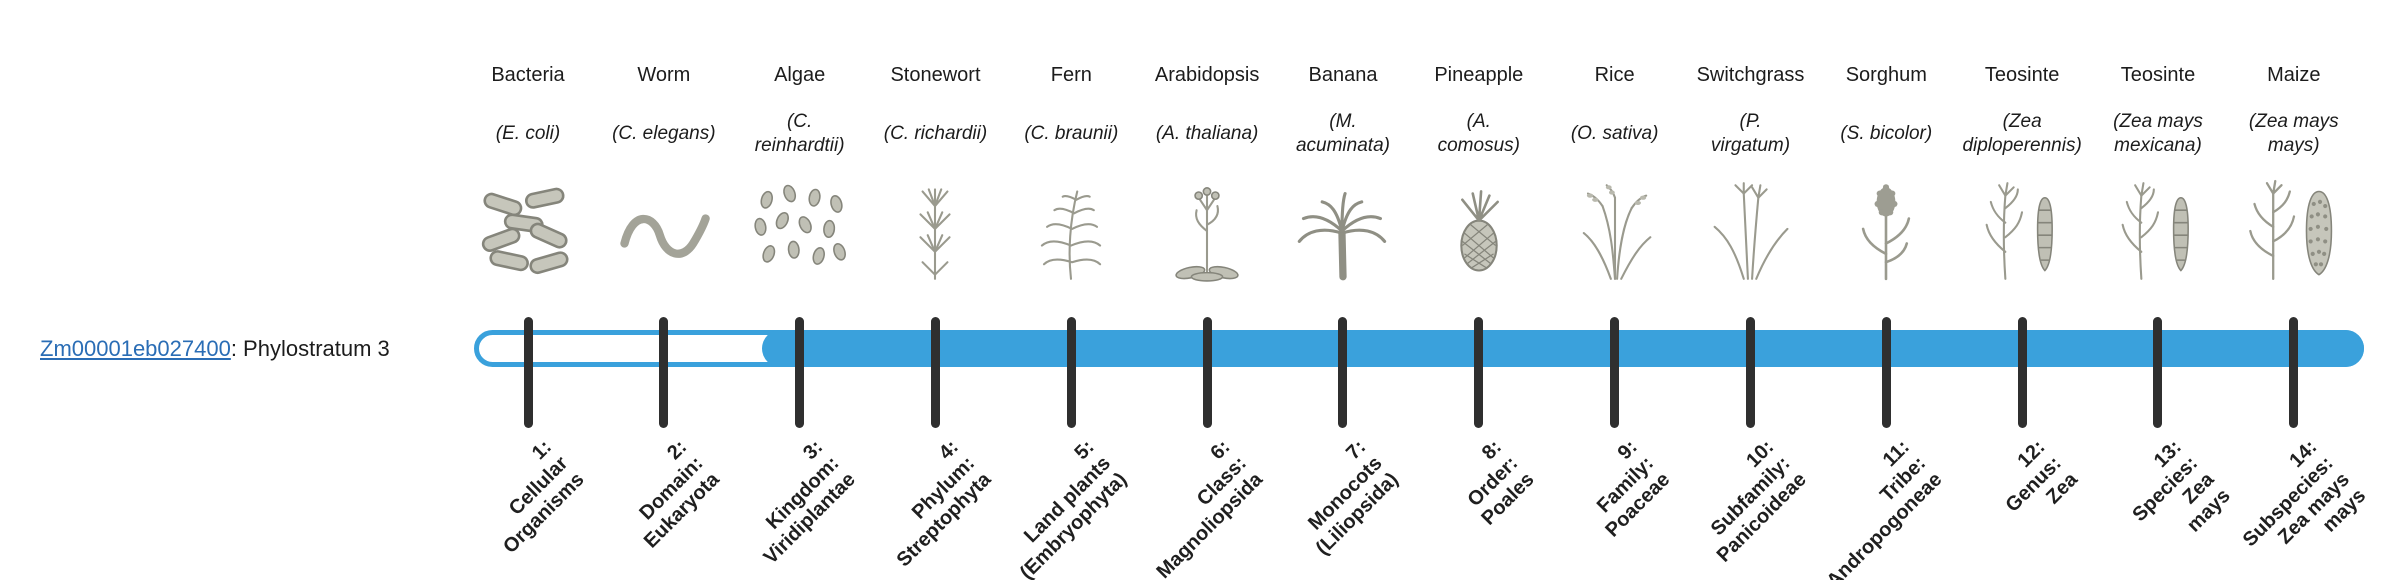 This screenshot has height=580, width=2400. I want to click on organism-scientific-name: (P. virgatum), so click(1750, 133).